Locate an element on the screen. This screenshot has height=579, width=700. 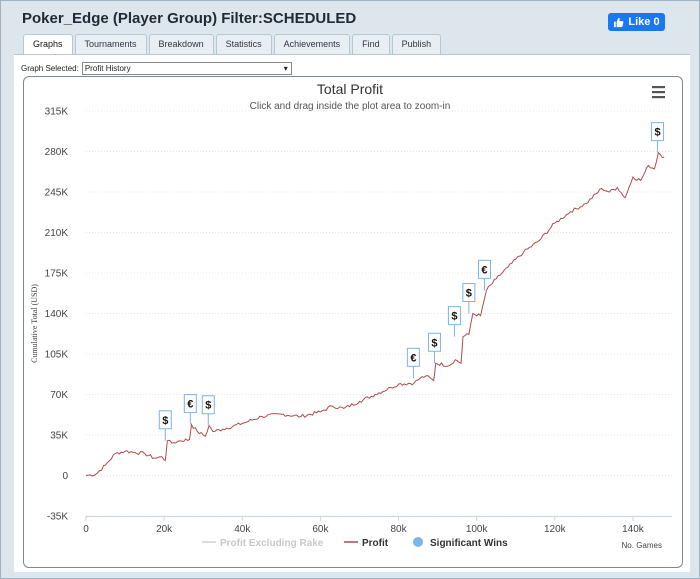
chevron-down-icon: ▾ is located at coordinates (285, 68).